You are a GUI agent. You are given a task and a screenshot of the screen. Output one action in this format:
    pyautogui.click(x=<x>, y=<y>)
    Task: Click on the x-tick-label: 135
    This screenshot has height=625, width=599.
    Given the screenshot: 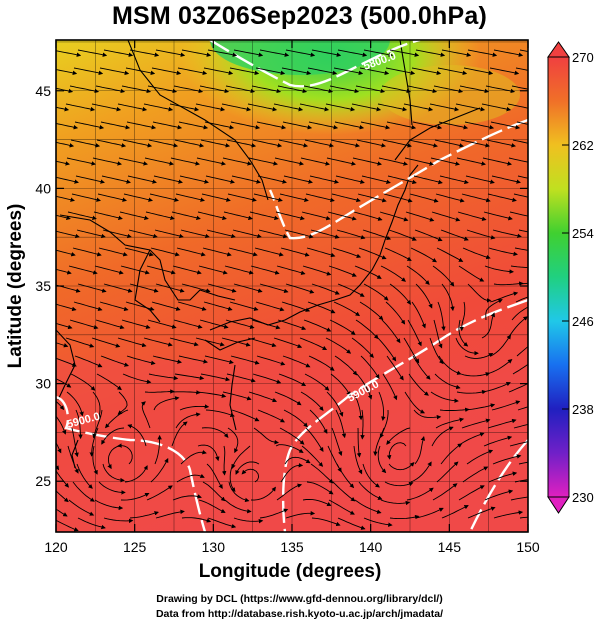 What is the action you would take?
    pyautogui.click(x=292, y=547)
    